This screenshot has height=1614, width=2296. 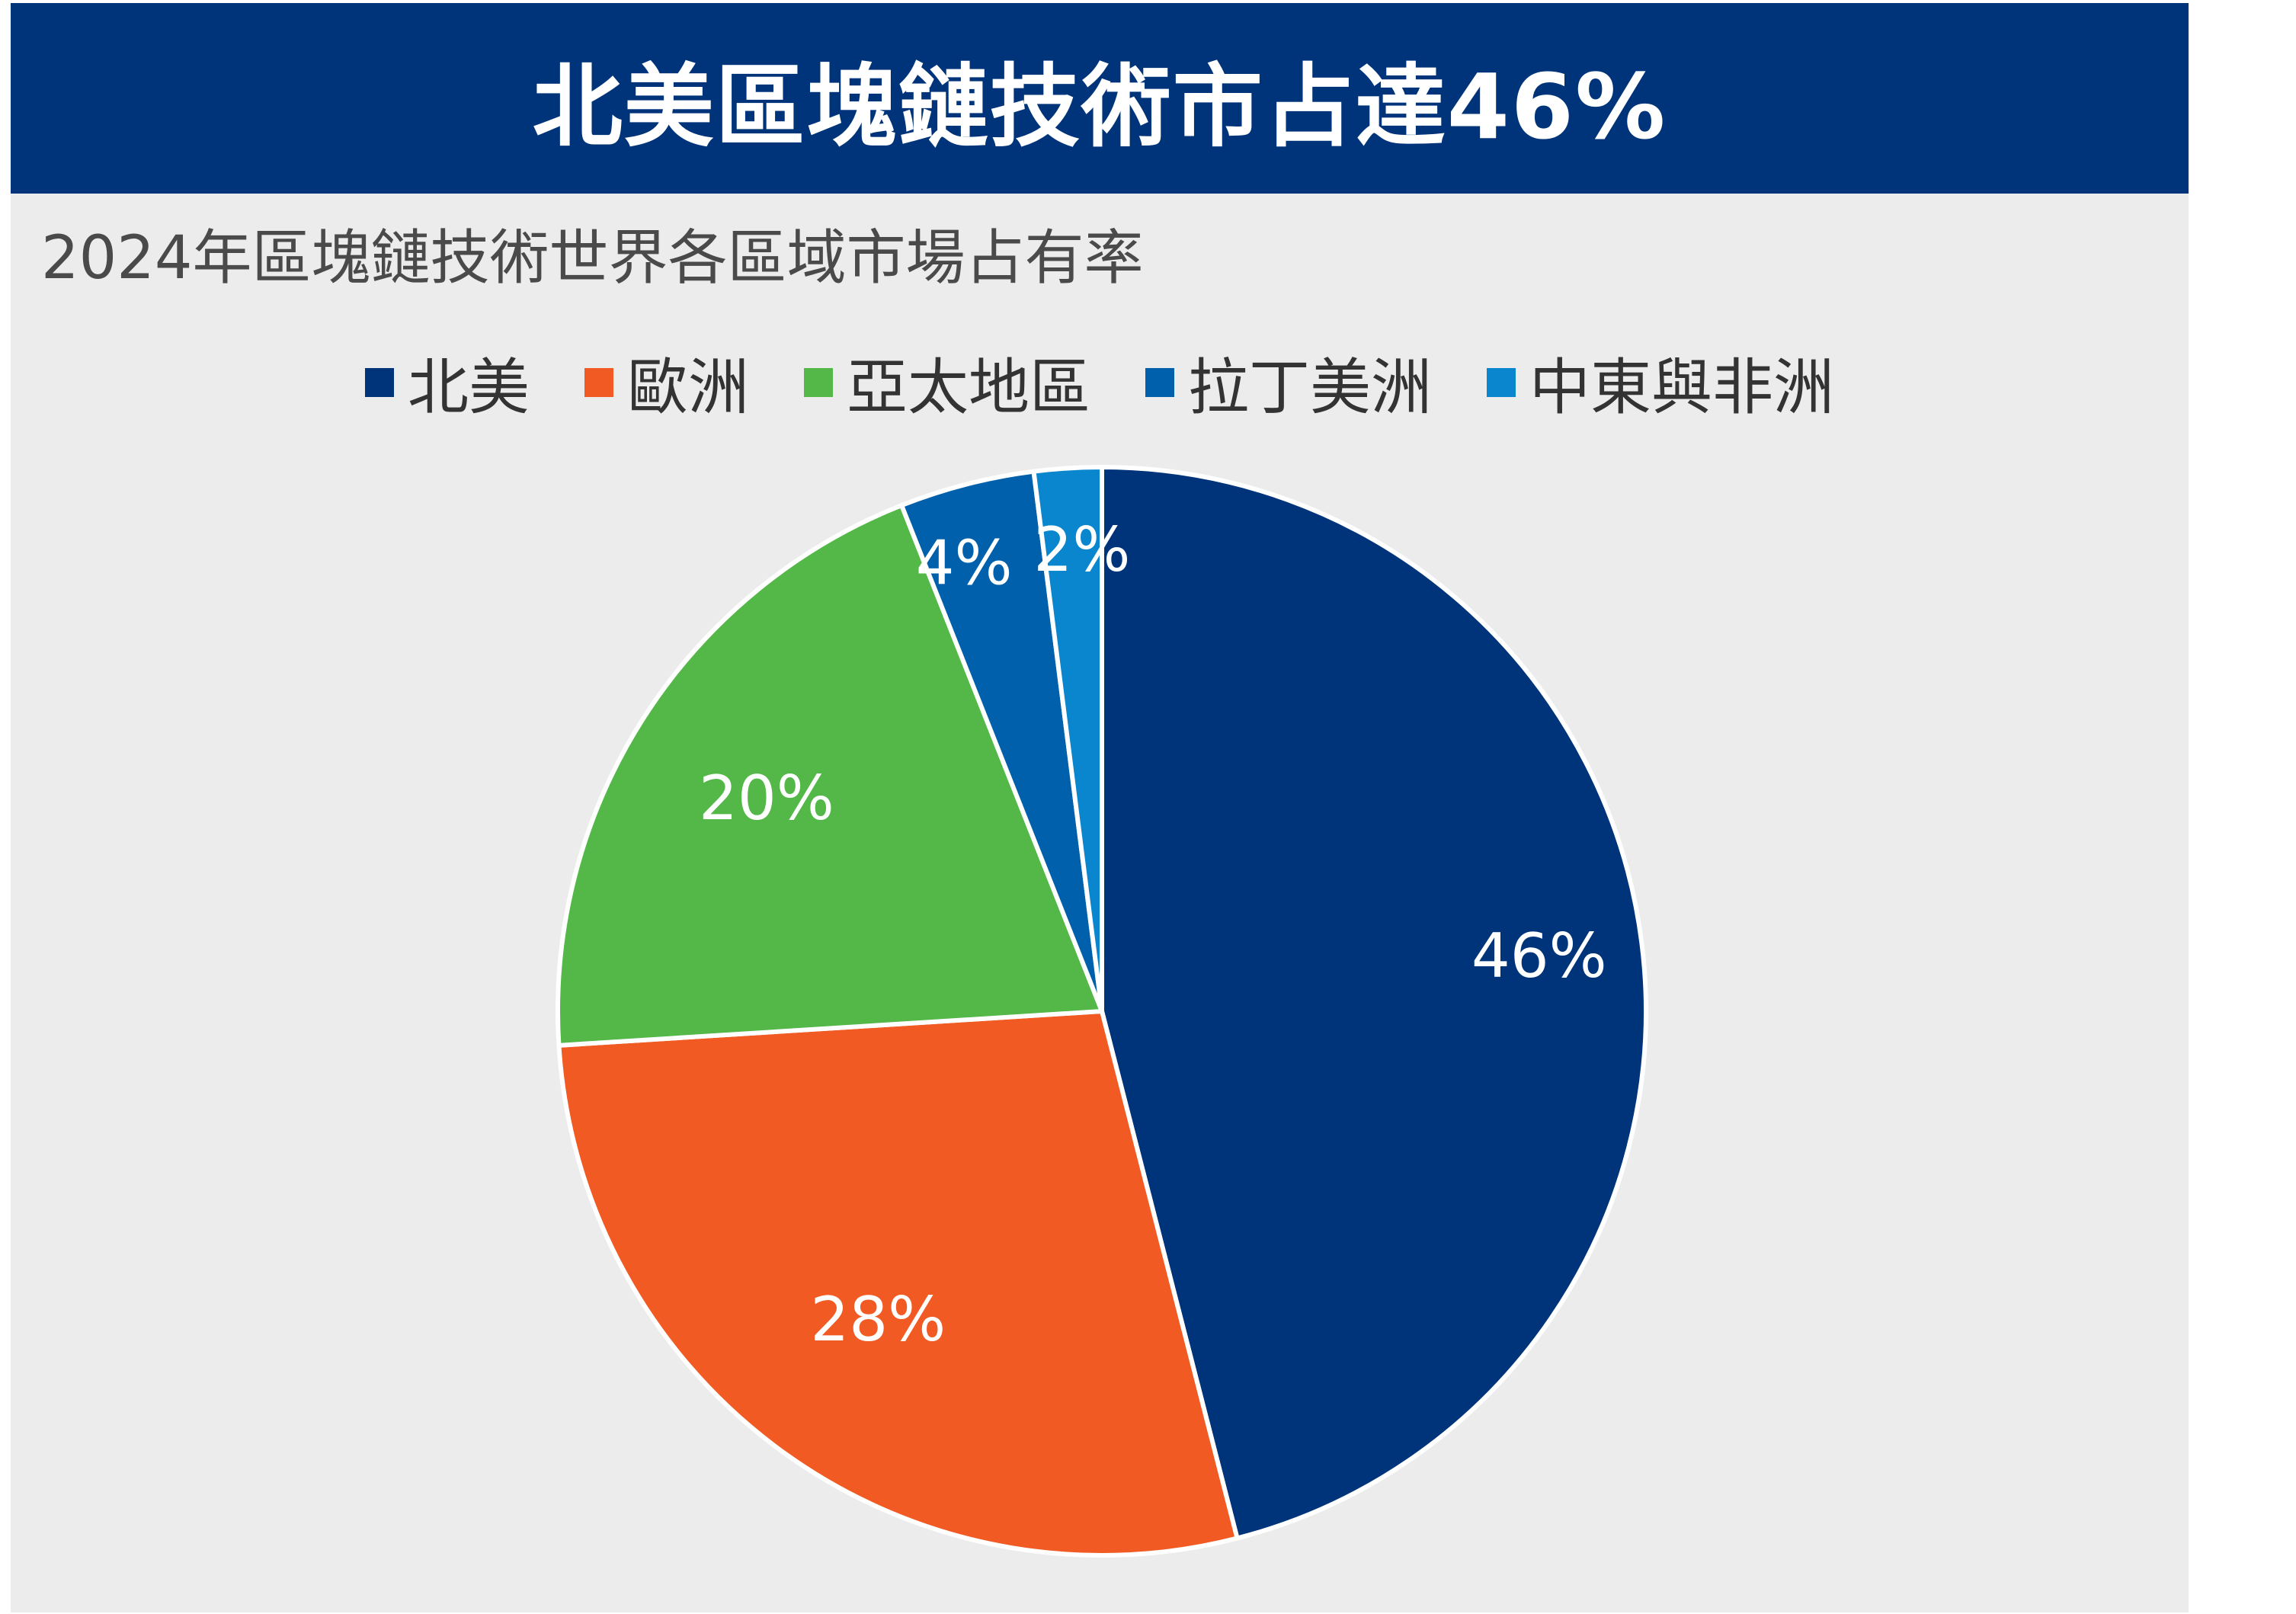 I want to click on legend-item-asia-pacific: 亞太地區, so click(x=947, y=382).